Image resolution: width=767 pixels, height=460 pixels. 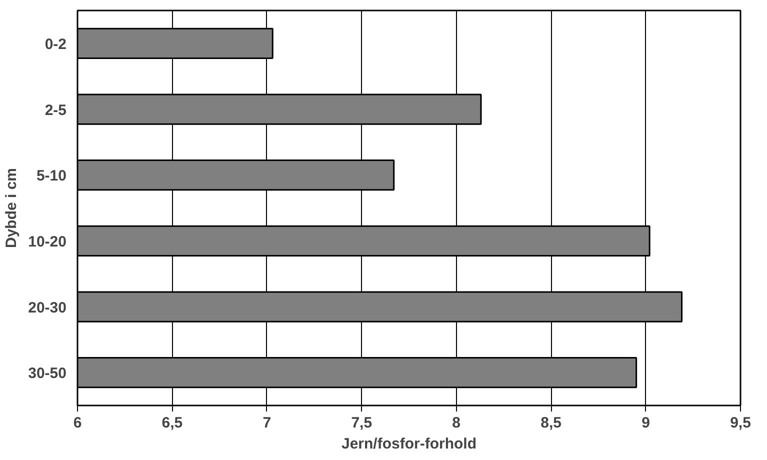 What do you see at coordinates (55, 44) in the screenshot?
I see `y-tick-label: 0-2` at bounding box center [55, 44].